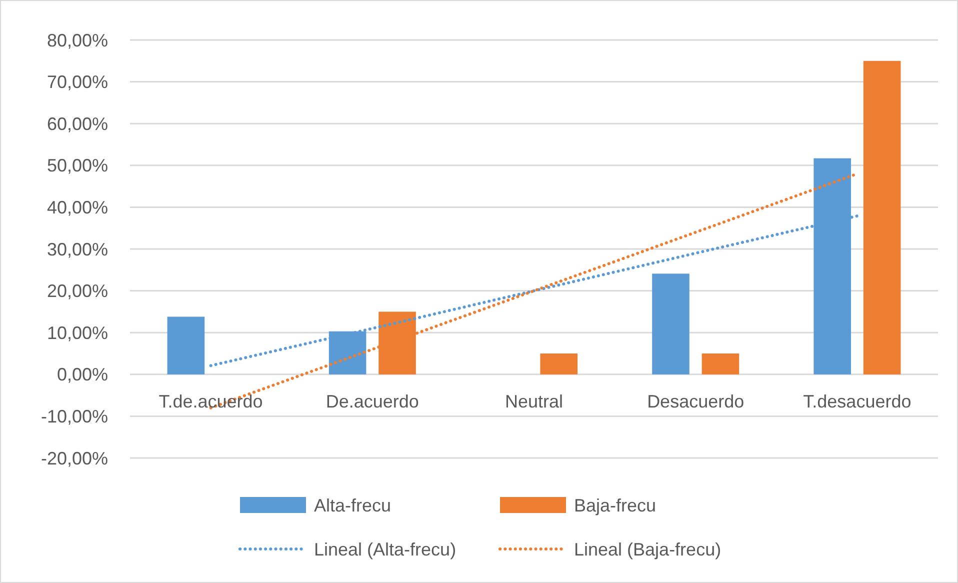  I want to click on x-tick-label: Neutral, so click(534, 401).